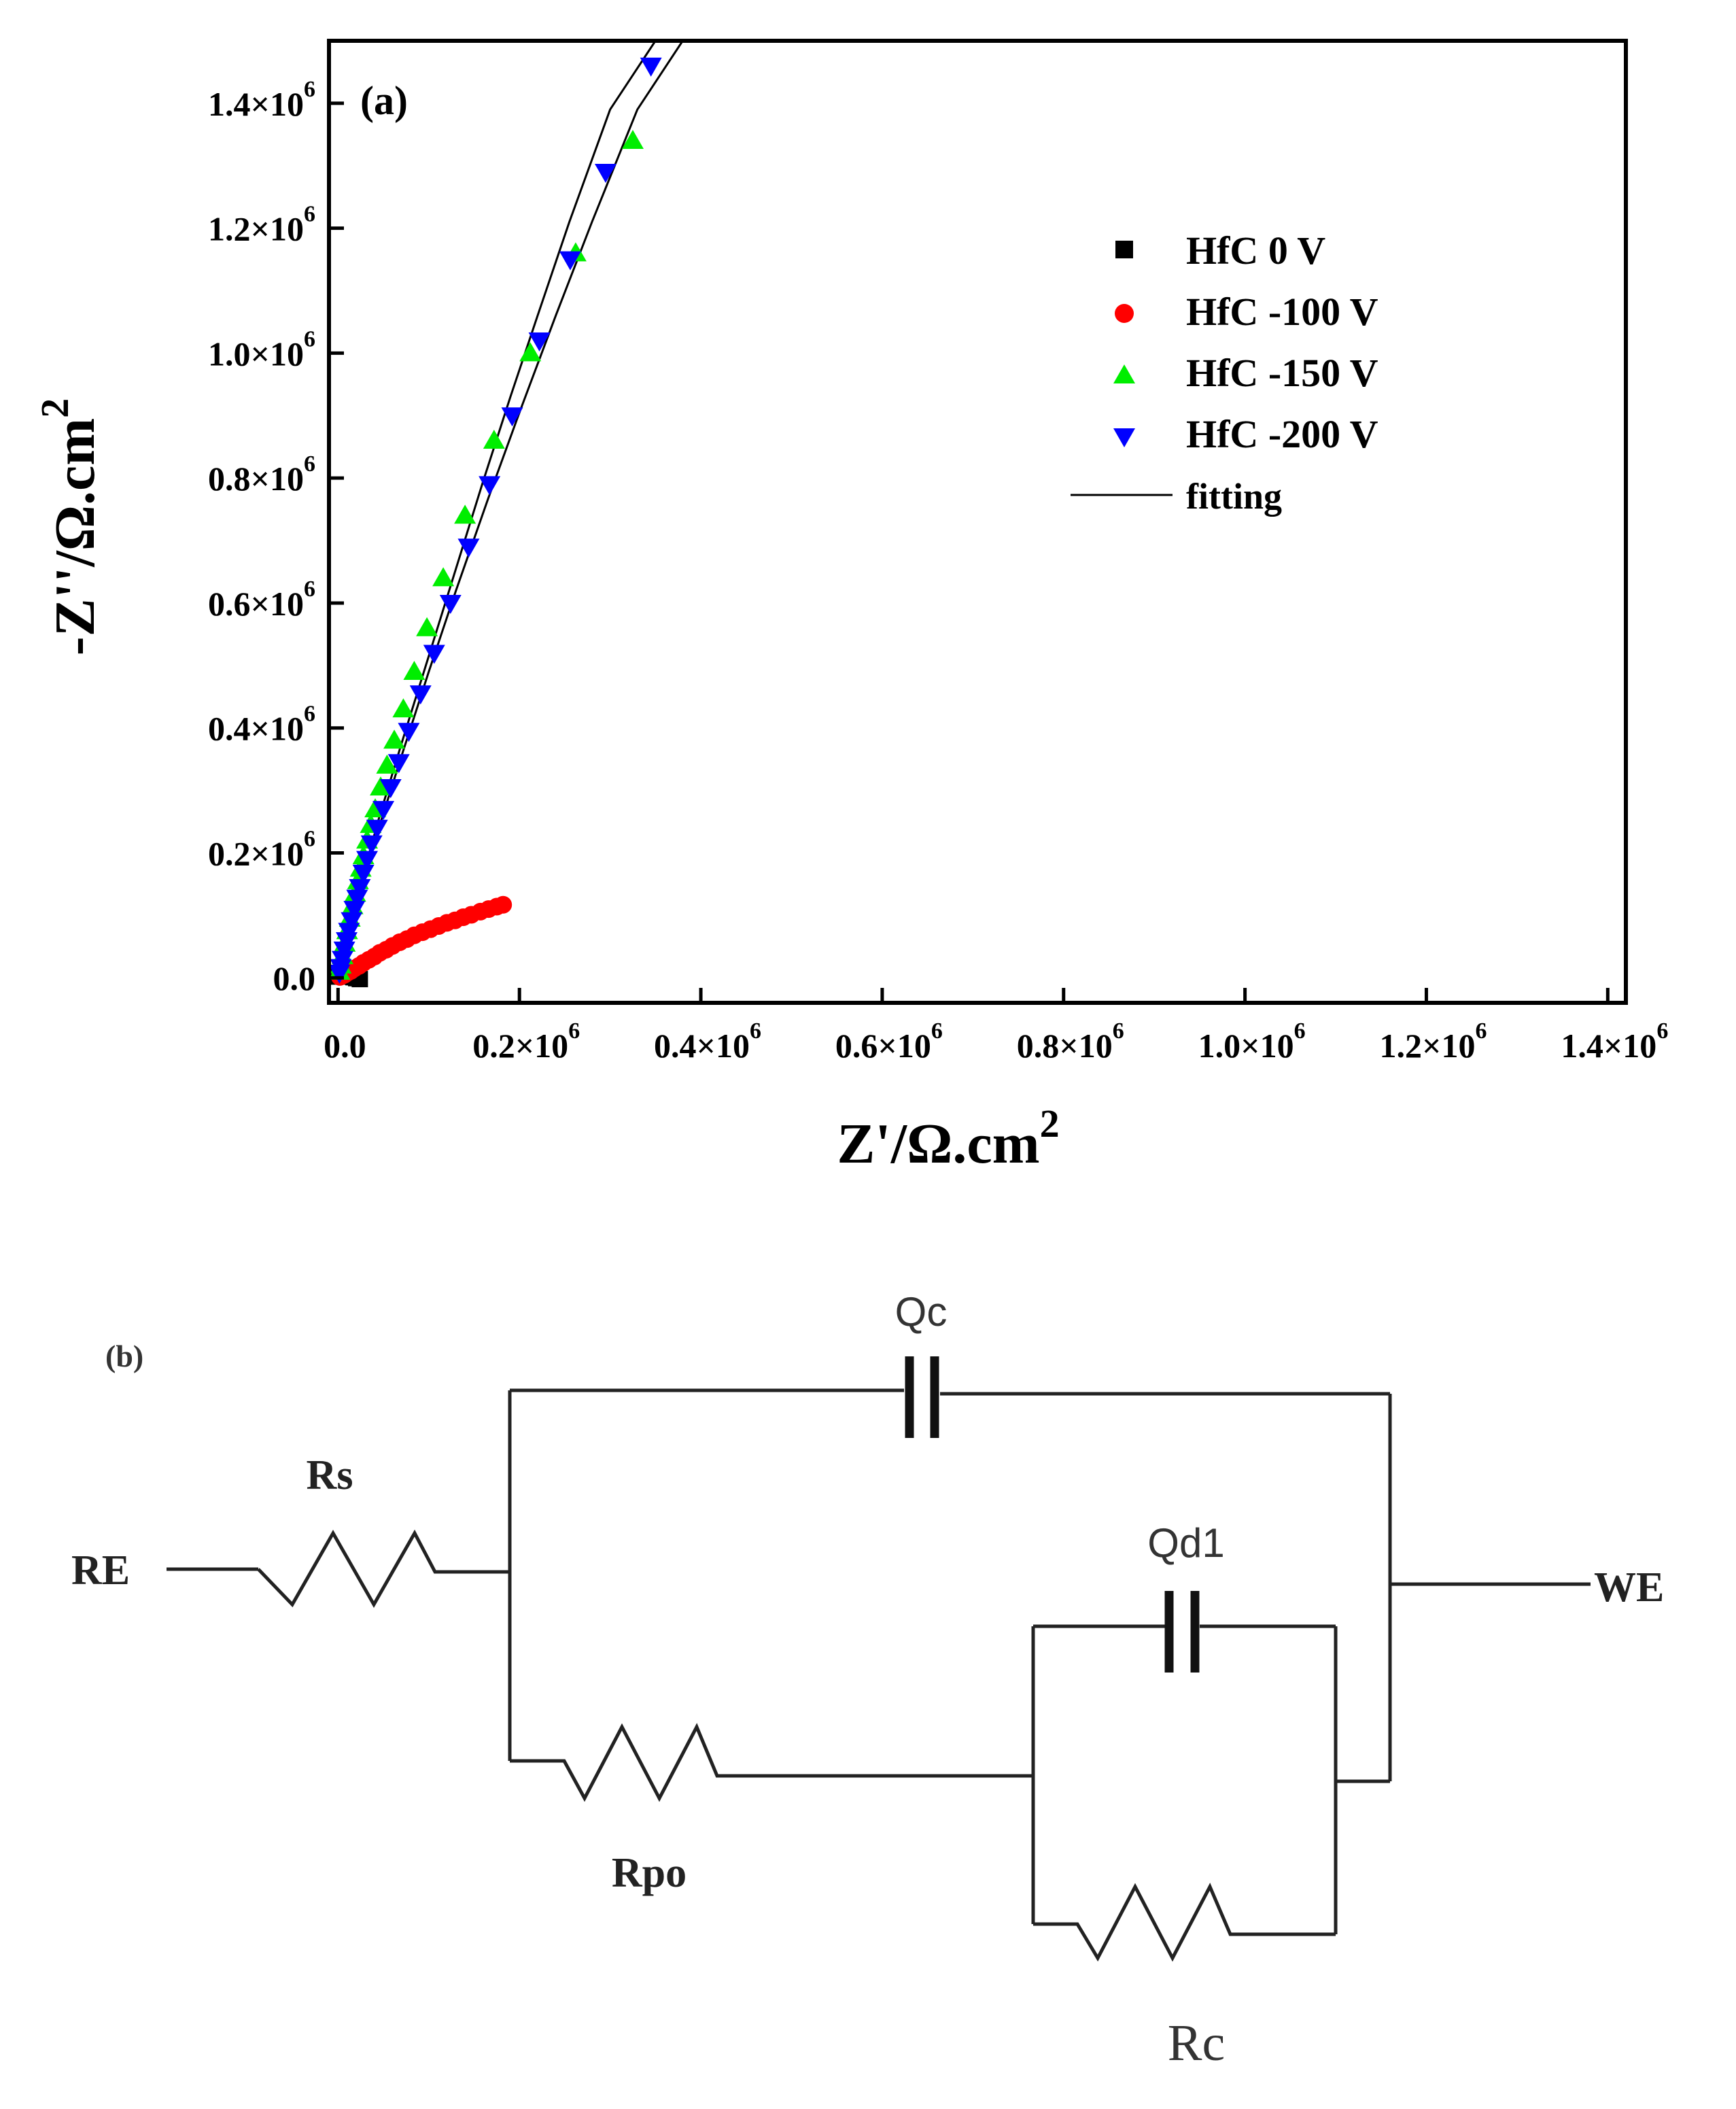 The image size is (1736, 2109). I want to click on rpo-label: Rpo, so click(649, 1873).